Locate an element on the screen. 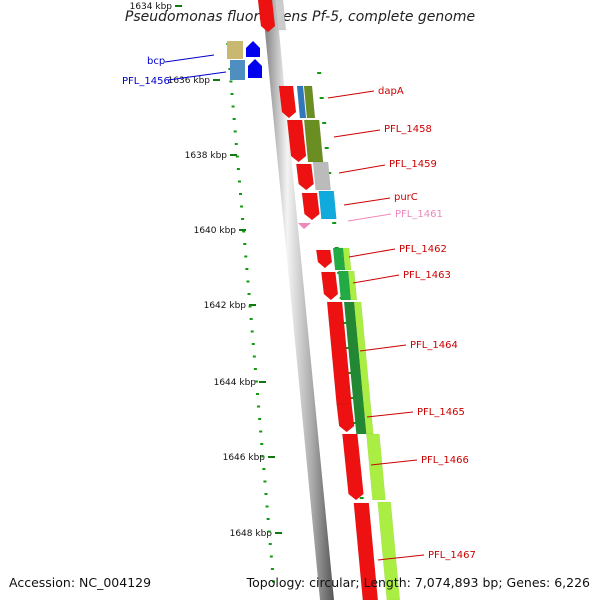 The width and height of the screenshot is (600, 600). tick-label: 1648 kbp is located at coordinates (251, 534).